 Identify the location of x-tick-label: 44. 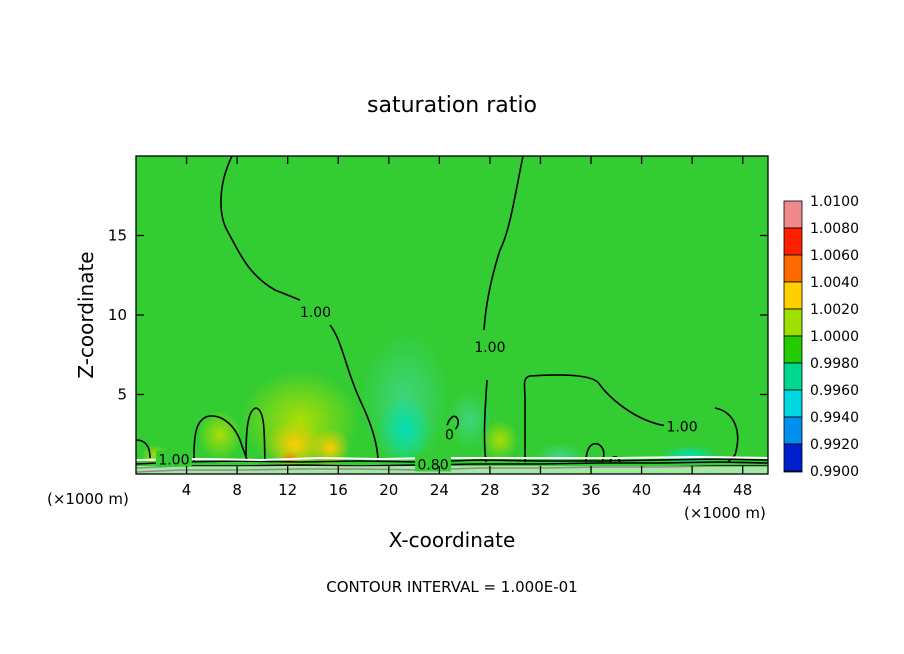
(692, 490).